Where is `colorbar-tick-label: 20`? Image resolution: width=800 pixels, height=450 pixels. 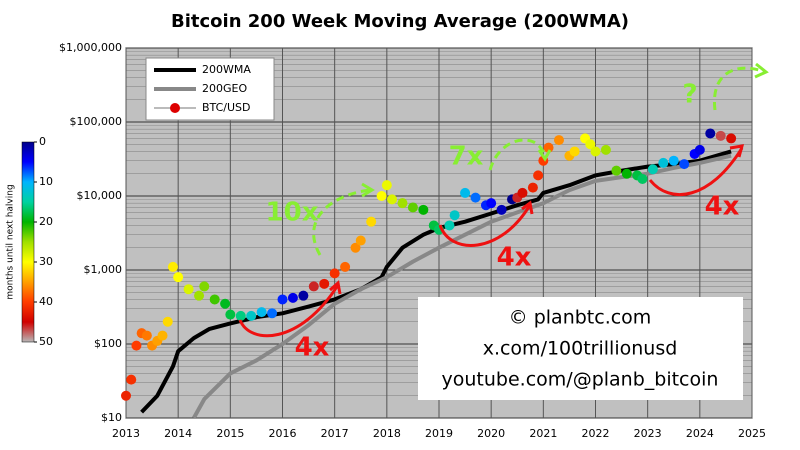
colorbar-tick-label: 20 is located at coordinates (46, 221).